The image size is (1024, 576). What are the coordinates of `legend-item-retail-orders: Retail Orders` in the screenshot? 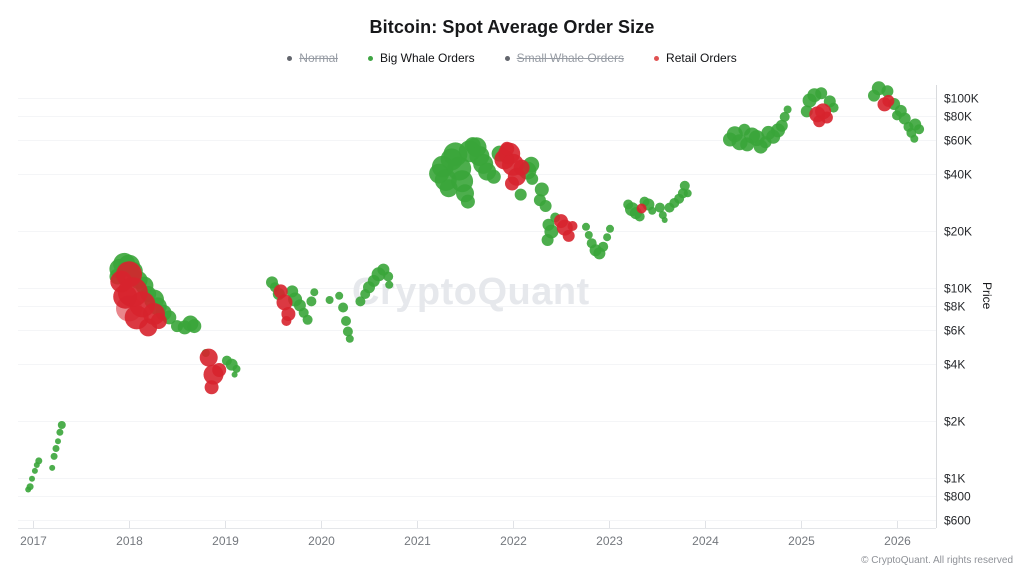 It's located at (695, 58).